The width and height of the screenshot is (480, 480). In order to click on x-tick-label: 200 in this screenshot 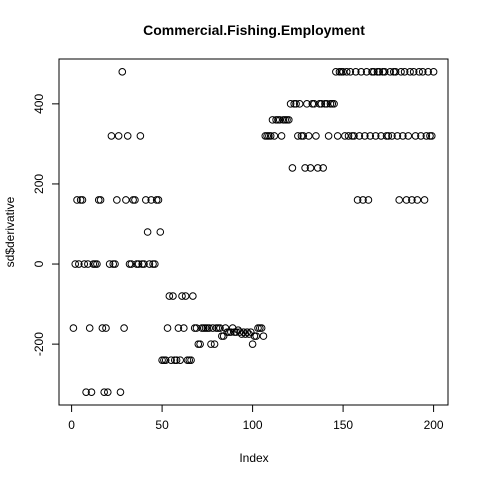, I will do `click(434, 425)`.